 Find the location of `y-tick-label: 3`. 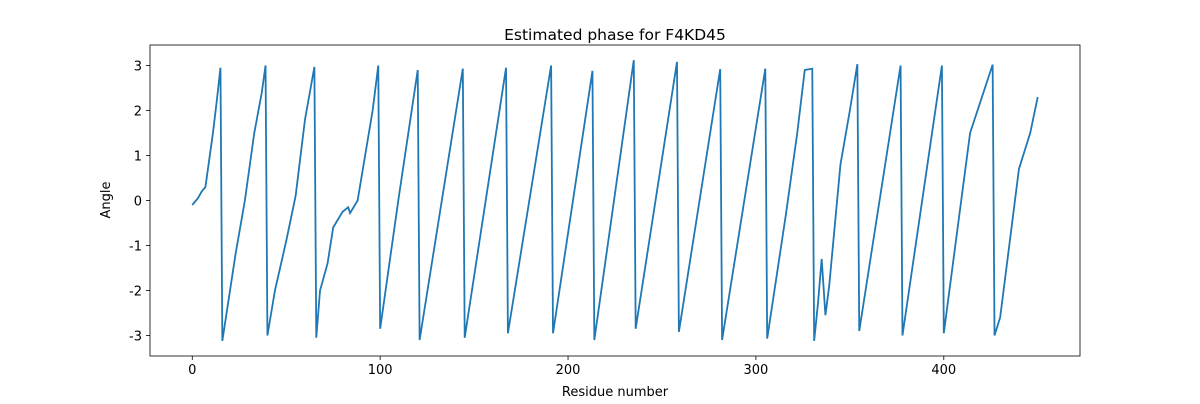

y-tick-label: 3 is located at coordinates (138, 67).